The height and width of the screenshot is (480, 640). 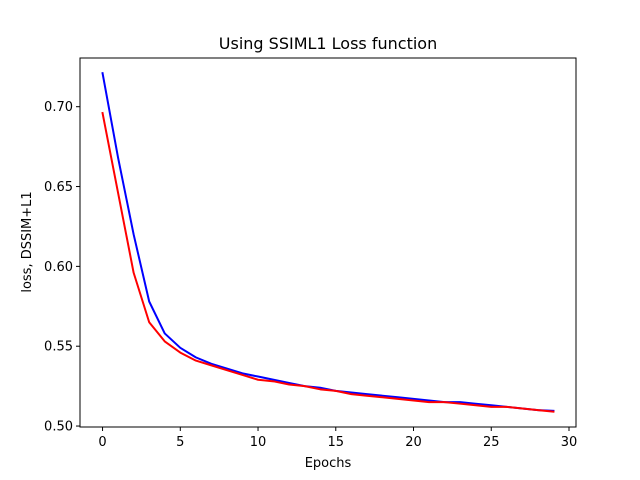 What do you see at coordinates (58, 187) in the screenshot?
I see `y-tick-label: 0.65` at bounding box center [58, 187].